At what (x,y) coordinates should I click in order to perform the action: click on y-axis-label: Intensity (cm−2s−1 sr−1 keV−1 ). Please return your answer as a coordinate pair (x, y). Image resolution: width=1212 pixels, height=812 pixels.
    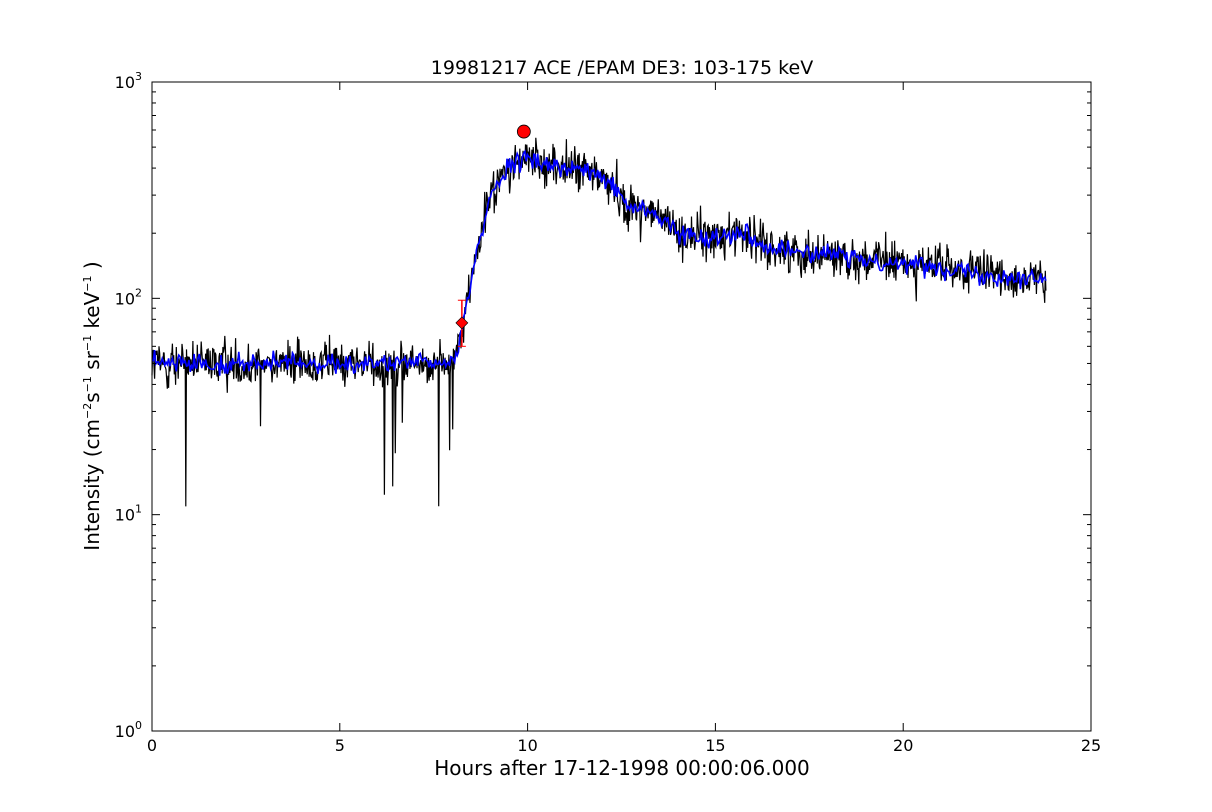
    Looking at the image, I should click on (92, 405).